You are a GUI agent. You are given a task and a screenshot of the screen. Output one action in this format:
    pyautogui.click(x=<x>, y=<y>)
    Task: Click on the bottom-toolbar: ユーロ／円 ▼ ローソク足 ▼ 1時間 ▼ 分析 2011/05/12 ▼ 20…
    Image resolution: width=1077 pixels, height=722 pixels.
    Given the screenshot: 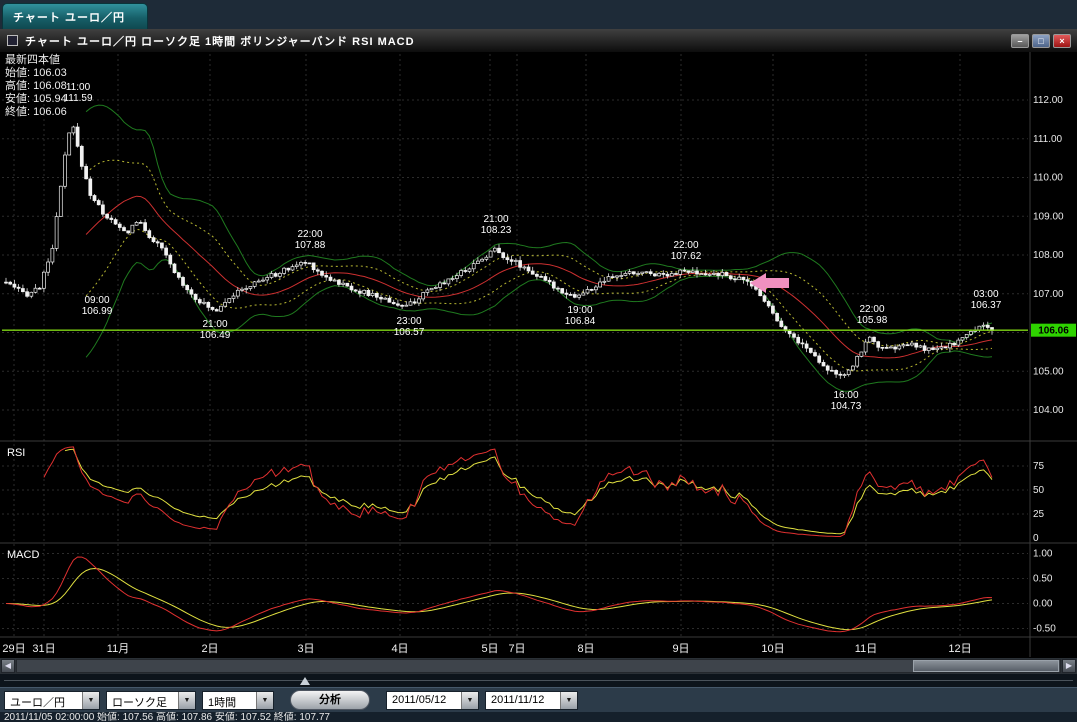 What is the action you would take?
    pyautogui.click(x=538, y=699)
    